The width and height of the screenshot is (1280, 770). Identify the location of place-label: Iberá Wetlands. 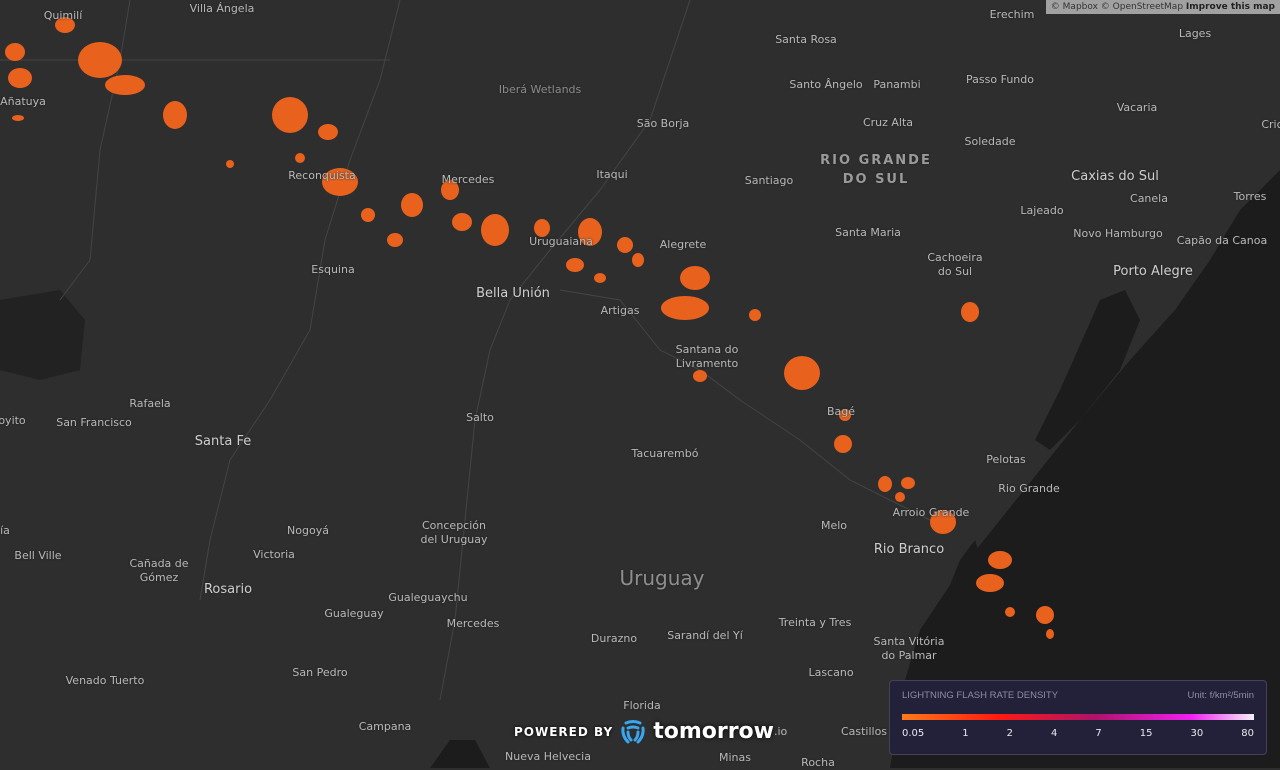
(540, 89).